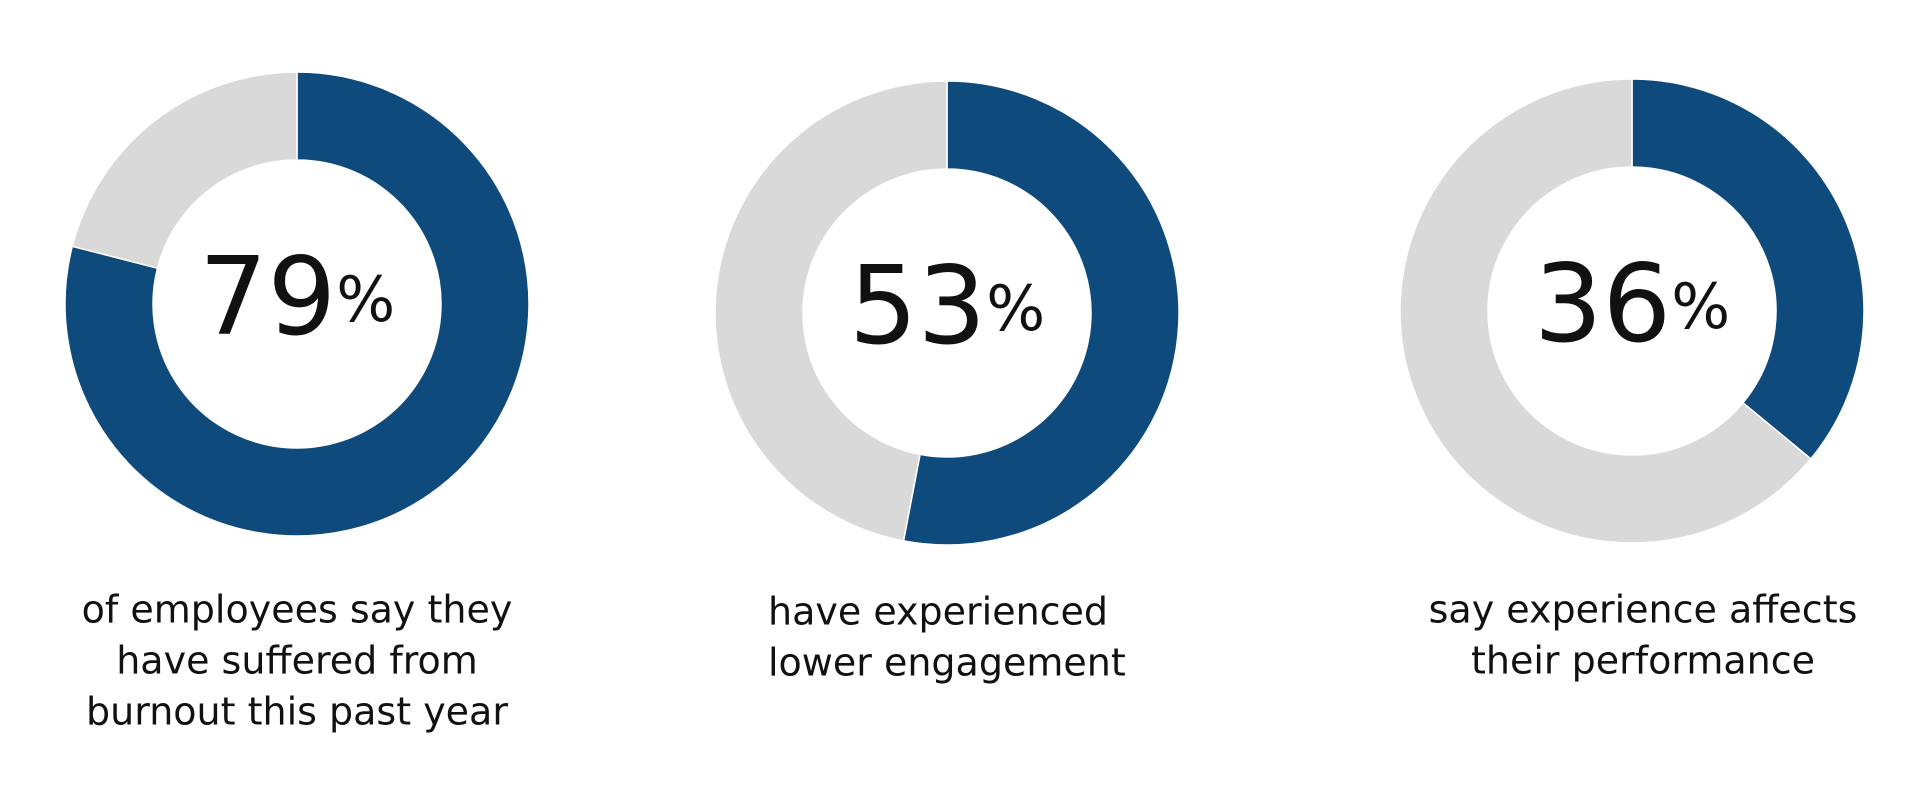 The image size is (1920, 800). I want to click on caption-line: have suffered from, so click(297, 661).